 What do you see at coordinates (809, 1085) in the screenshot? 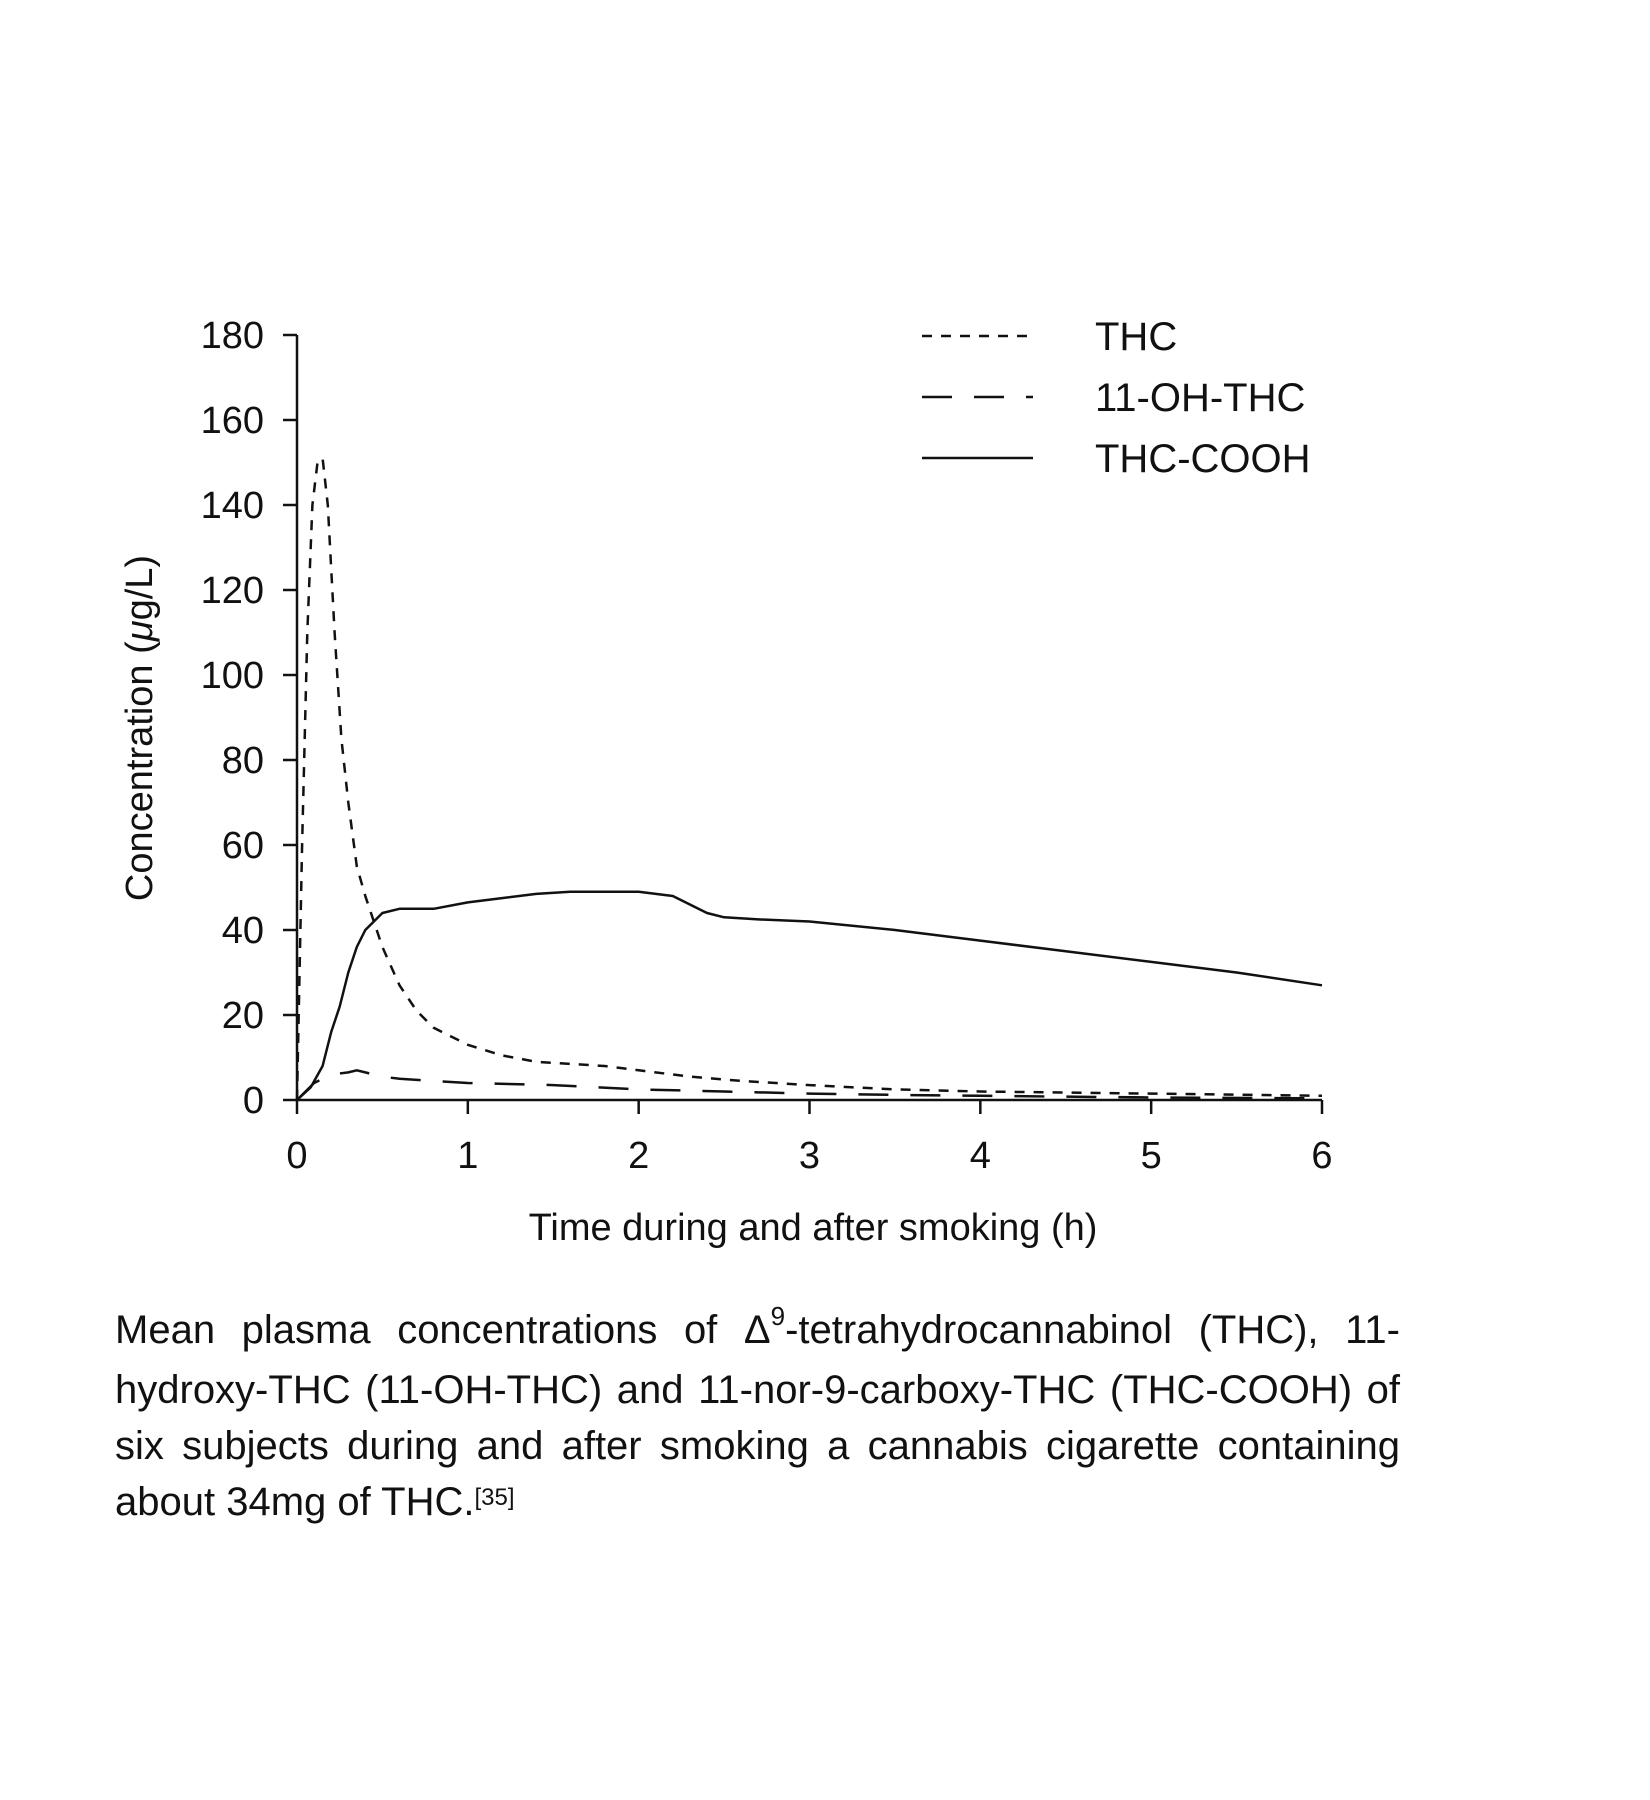
I see `series-line-11-oh-thc` at bounding box center [809, 1085].